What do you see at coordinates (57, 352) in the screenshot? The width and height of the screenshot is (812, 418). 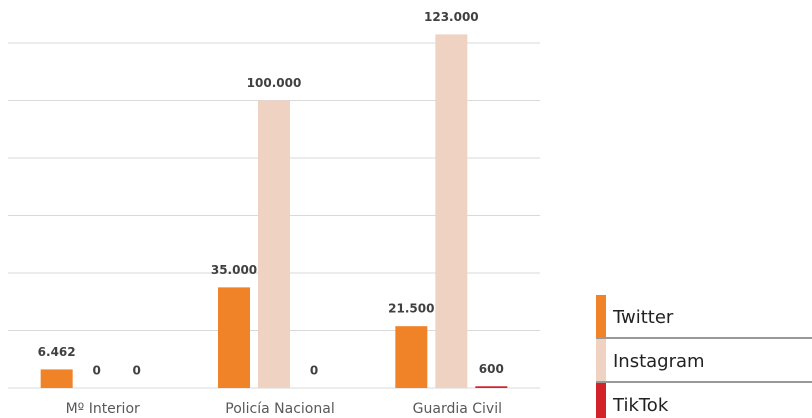 I see `data-label: 6.462` at bounding box center [57, 352].